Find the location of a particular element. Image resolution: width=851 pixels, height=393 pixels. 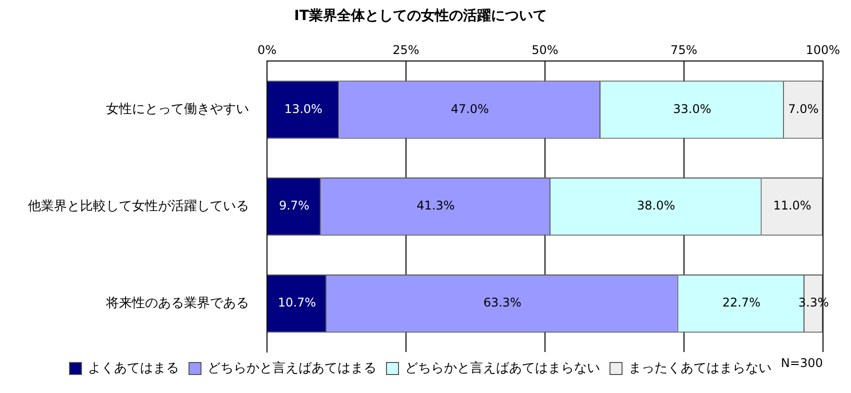

data-label: 11.0% is located at coordinates (792, 205).